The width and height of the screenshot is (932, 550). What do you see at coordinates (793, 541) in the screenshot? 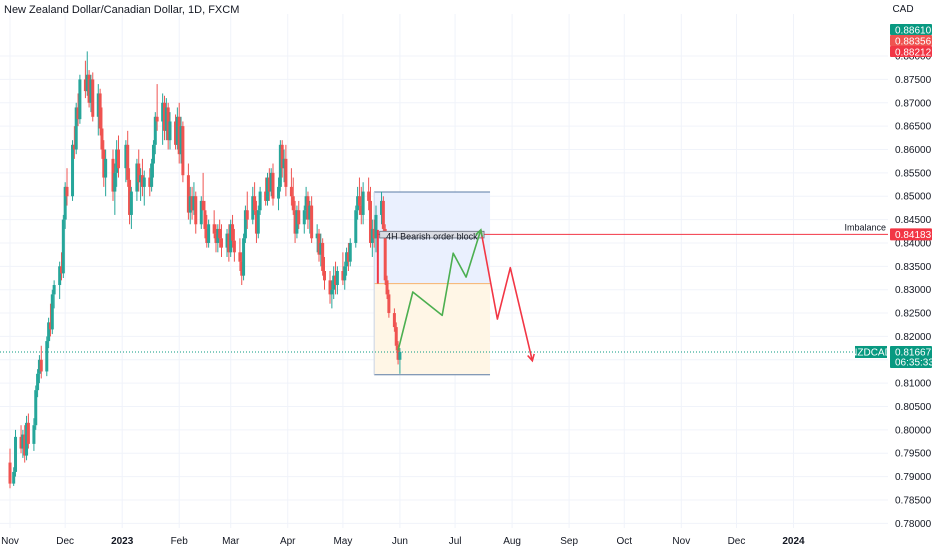
I see `time-tick-label: 2024` at bounding box center [793, 541].